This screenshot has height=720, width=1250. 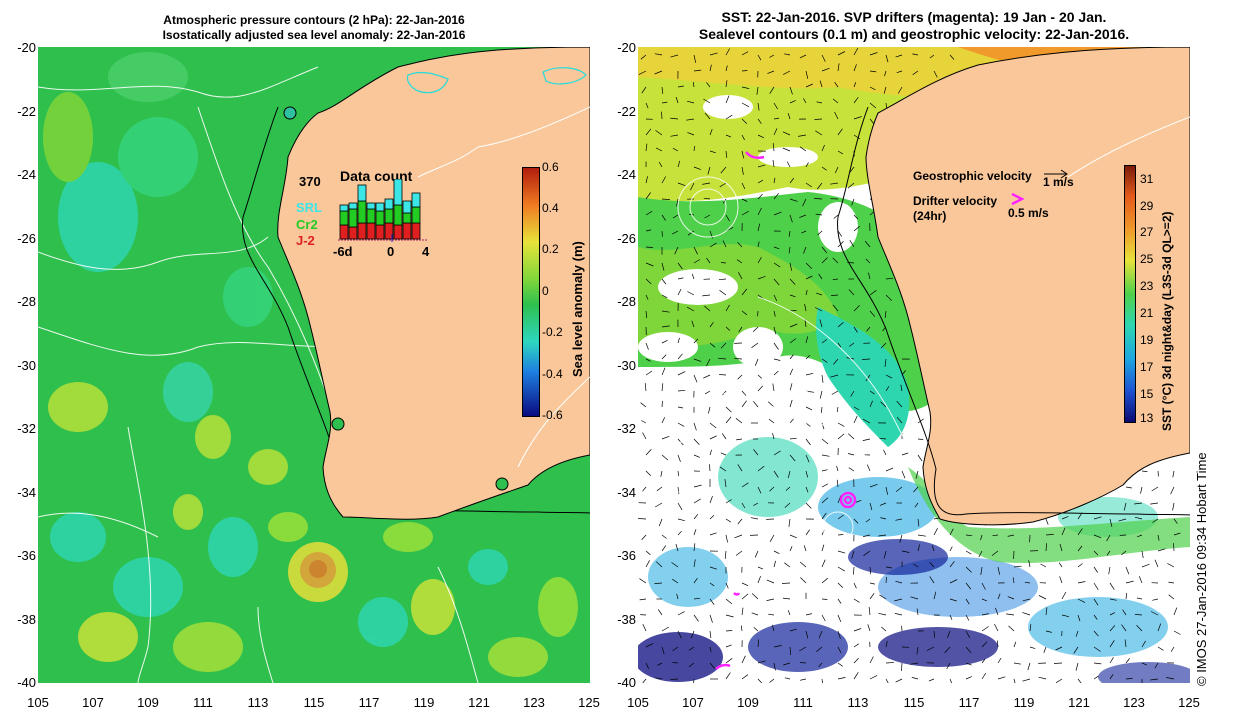 What do you see at coordinates (314, 702) in the screenshot?
I see `lon-tick: 115` at bounding box center [314, 702].